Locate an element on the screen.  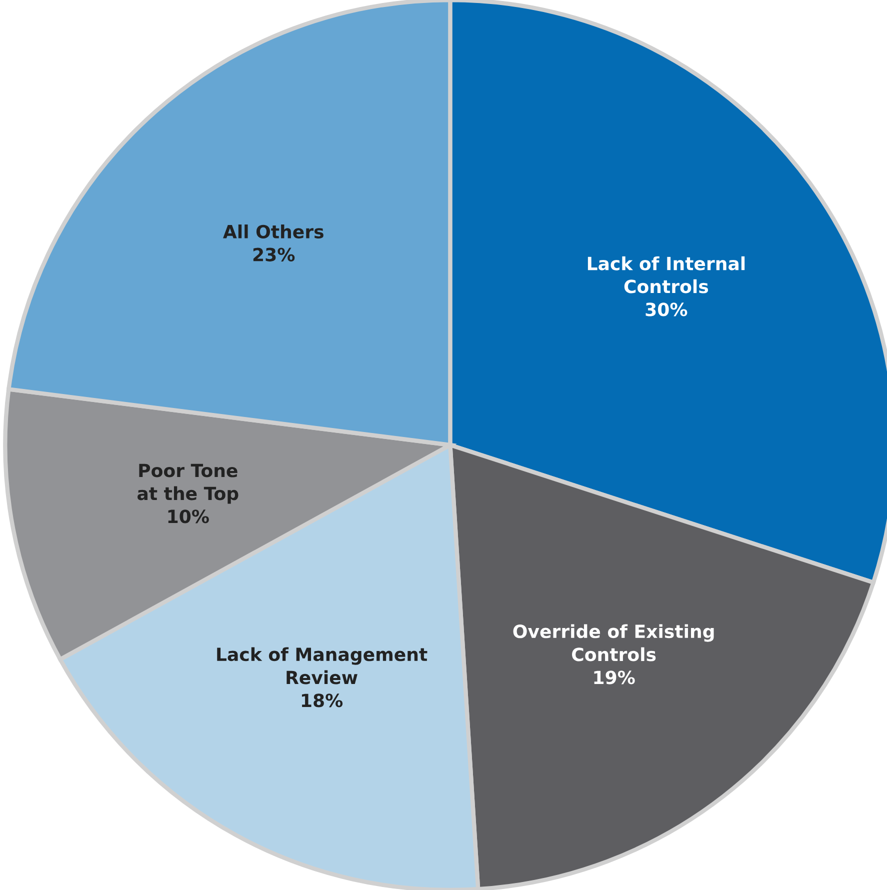
slice-label: Poor Tone at the Top is located at coordinates (187, 484).